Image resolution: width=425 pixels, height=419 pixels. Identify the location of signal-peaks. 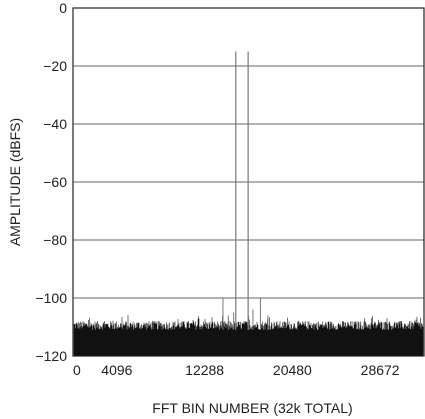
(242, 190).